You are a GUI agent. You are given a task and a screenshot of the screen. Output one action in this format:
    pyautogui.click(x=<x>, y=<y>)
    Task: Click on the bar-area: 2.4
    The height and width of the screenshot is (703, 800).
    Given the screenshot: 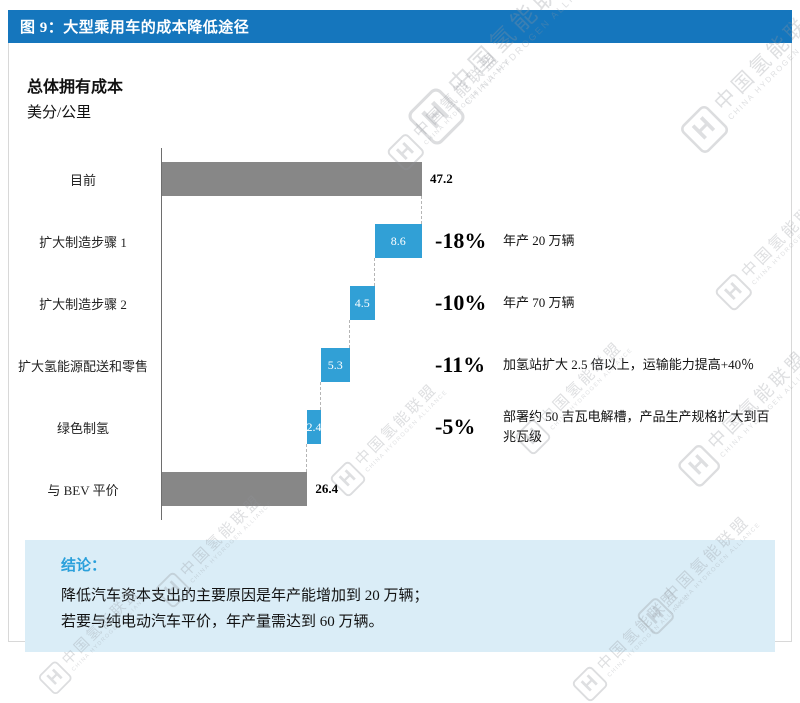 What is the action you would take?
    pyautogui.click(x=292, y=427)
    